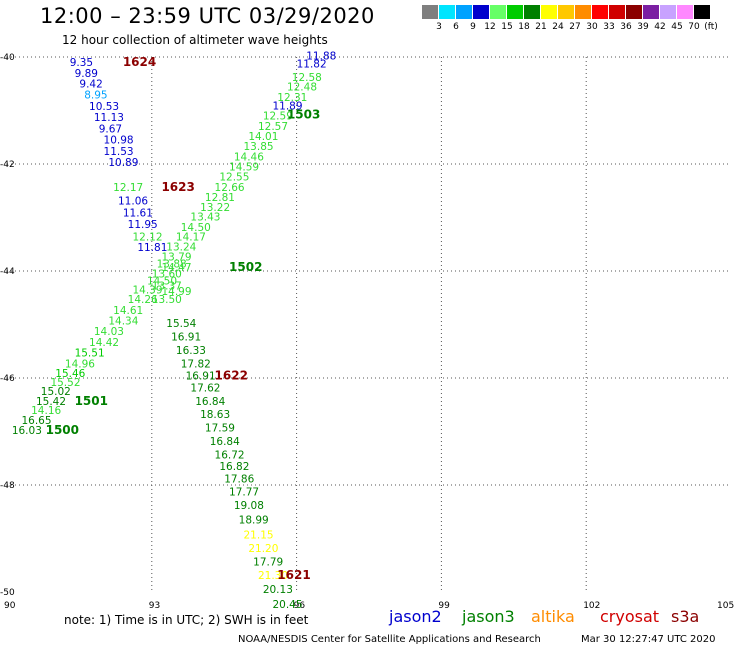  I want to click on wave-height-value: 17.59, so click(220, 429).